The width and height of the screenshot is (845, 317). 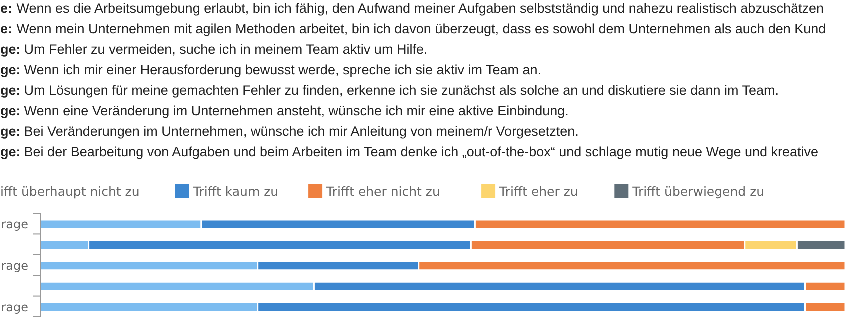 What do you see at coordinates (389, 90) in the screenshot?
I see `text: ge: Um Lösungen für meine gemachten Fehler zu finden, erkenne ich sie zunächst als solche an und diskutiere sie dann im Team.` at bounding box center [389, 90].